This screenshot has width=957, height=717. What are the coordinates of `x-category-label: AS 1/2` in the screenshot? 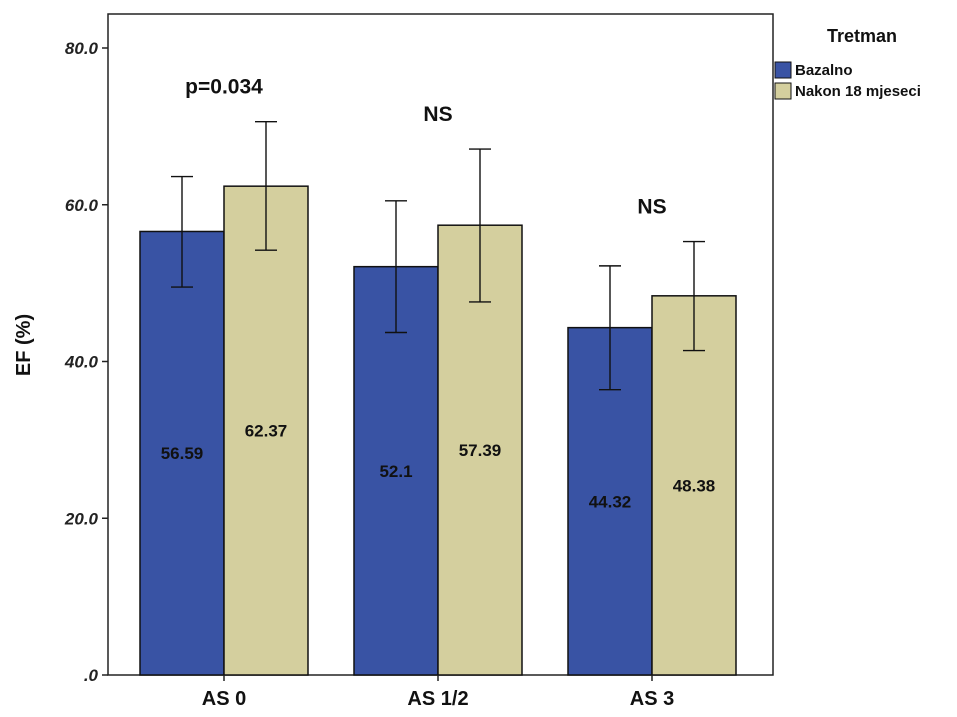 It's located at (437, 699).